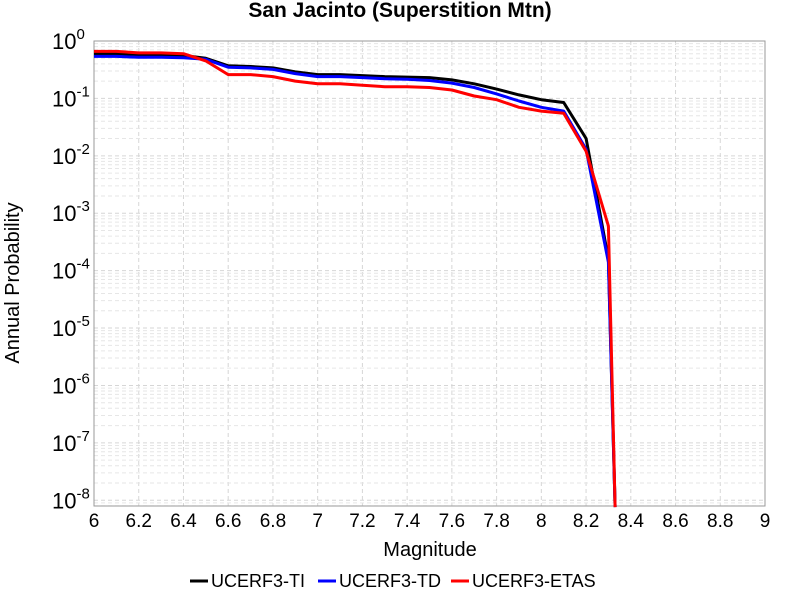  Describe the element at coordinates (720, 521) in the screenshot. I see `x-tick-label: 8.8` at that location.